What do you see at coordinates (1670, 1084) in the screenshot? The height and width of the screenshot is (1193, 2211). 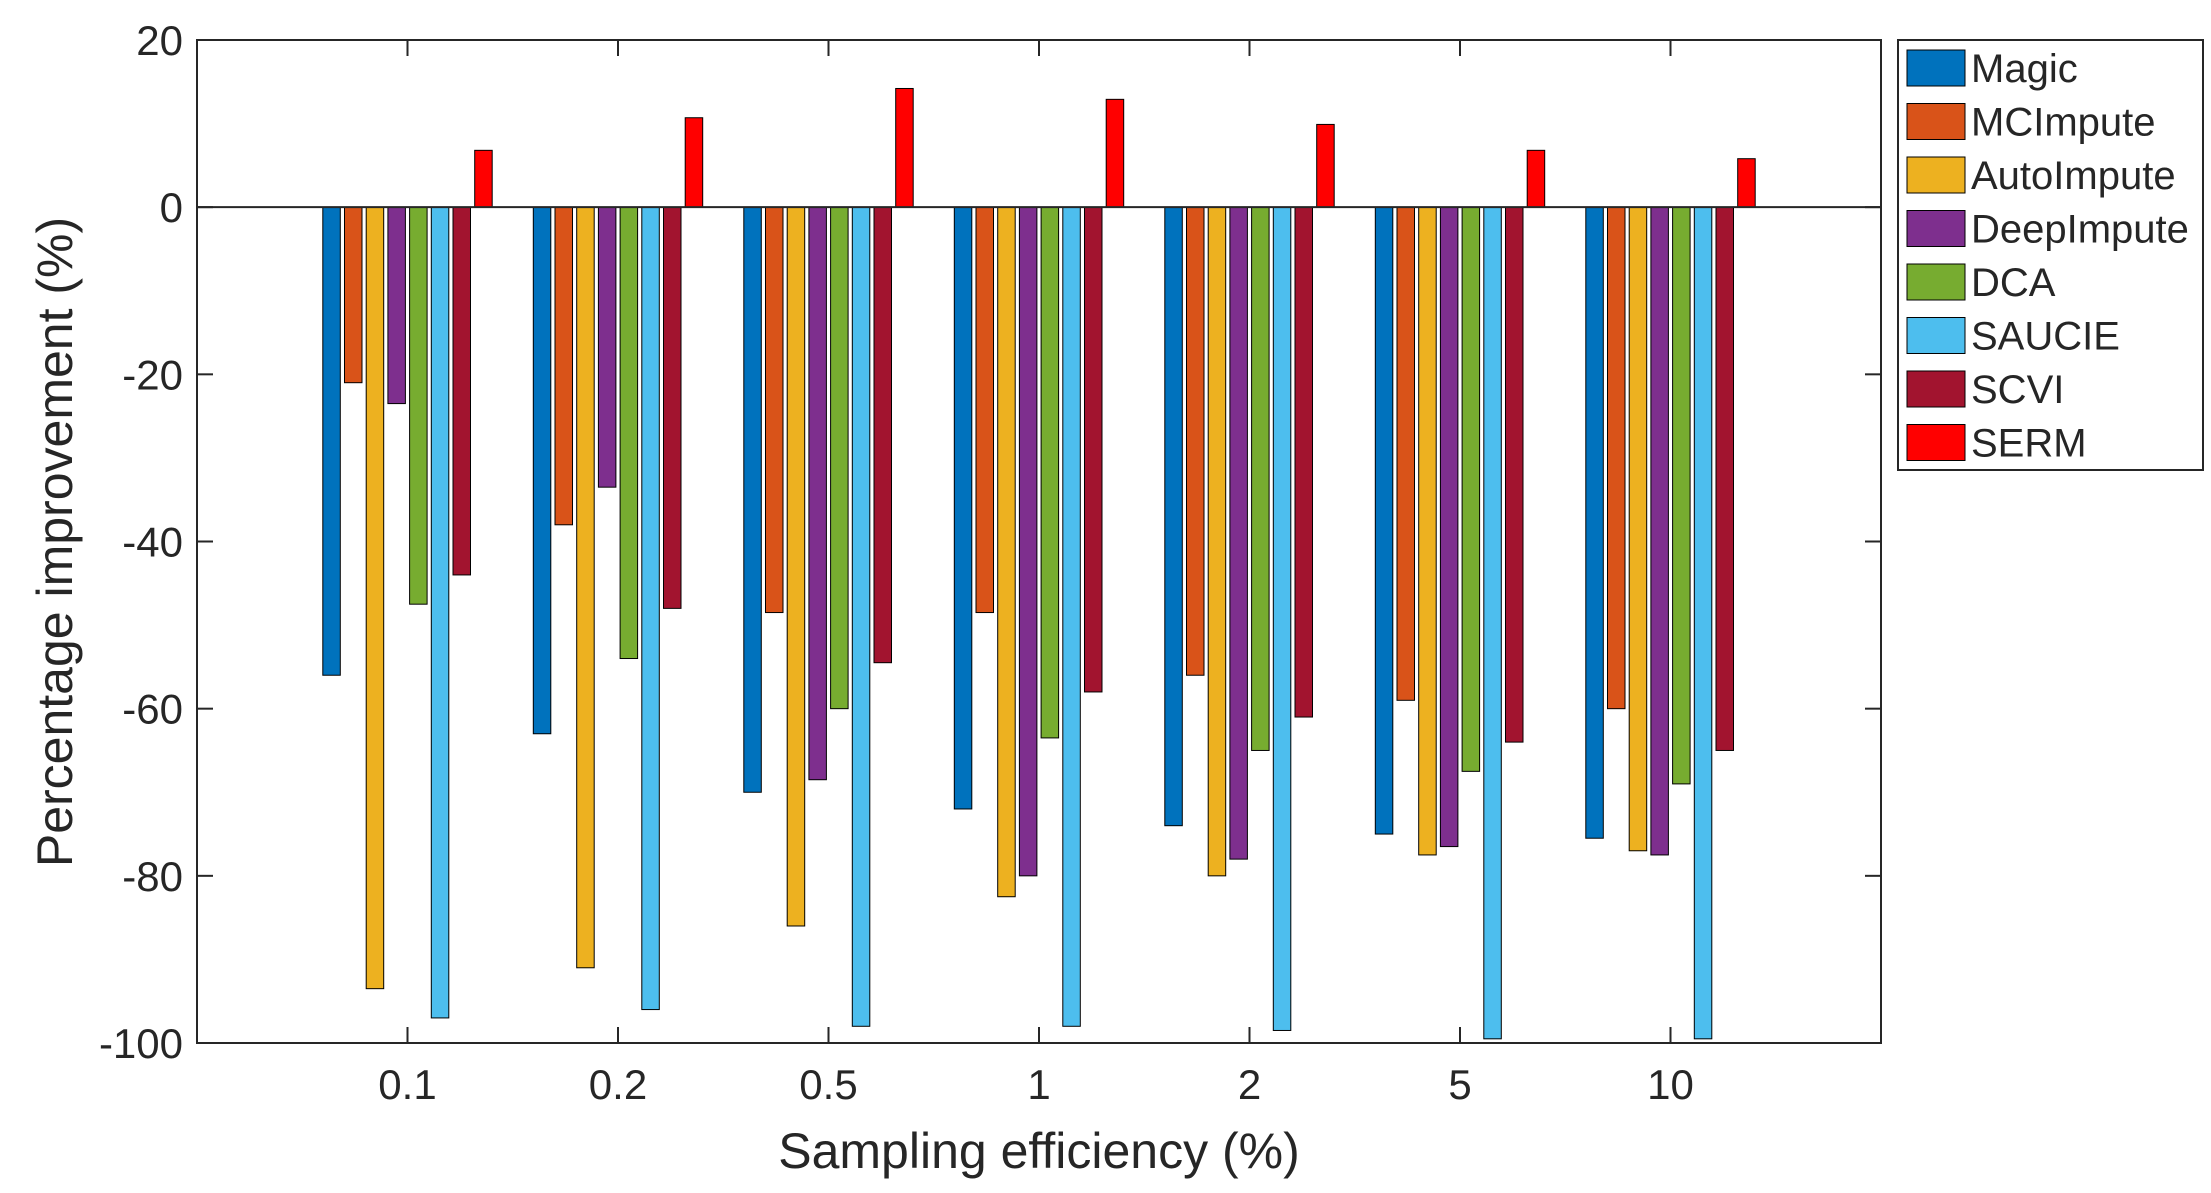 I see `x-tick-label: 10` at bounding box center [1670, 1084].